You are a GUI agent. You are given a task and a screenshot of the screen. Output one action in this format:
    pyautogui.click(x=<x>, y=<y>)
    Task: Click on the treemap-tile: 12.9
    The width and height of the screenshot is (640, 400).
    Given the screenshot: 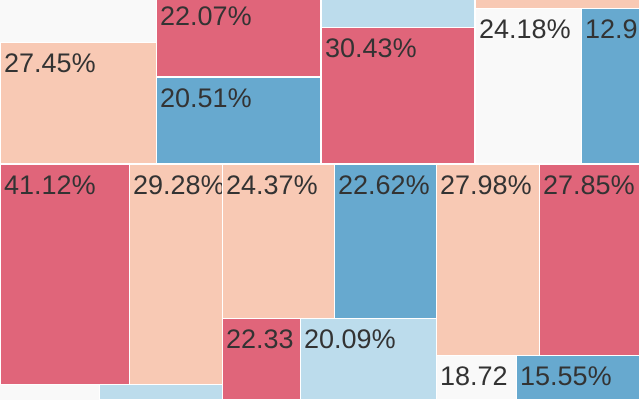 What is the action you would take?
    pyautogui.click(x=610, y=86)
    